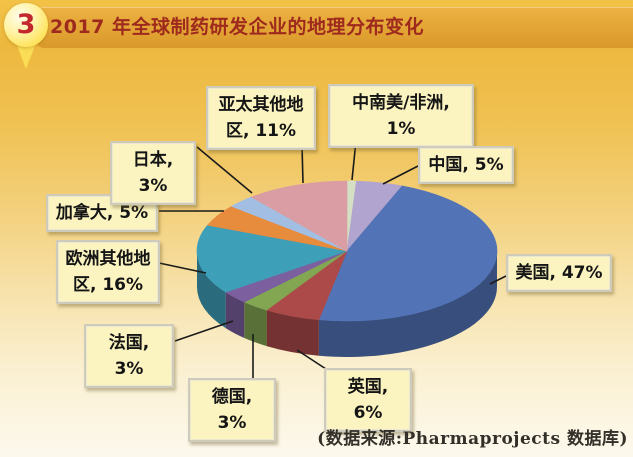  What do you see at coordinates (237, 27) in the screenshot?
I see `page-title: 2017 年全球制药研发企业的地理分布变化` at bounding box center [237, 27].